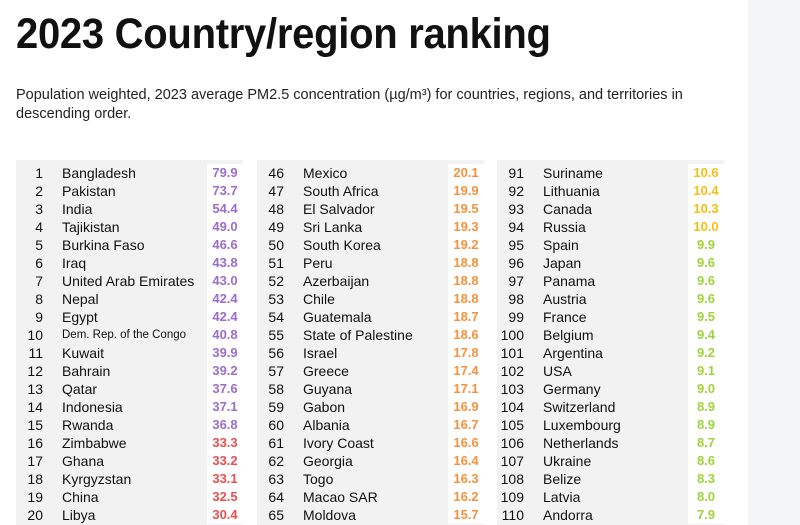 The image size is (800, 525). What do you see at coordinates (225, 191) in the screenshot?
I see `pm25-value: 73.7` at bounding box center [225, 191].